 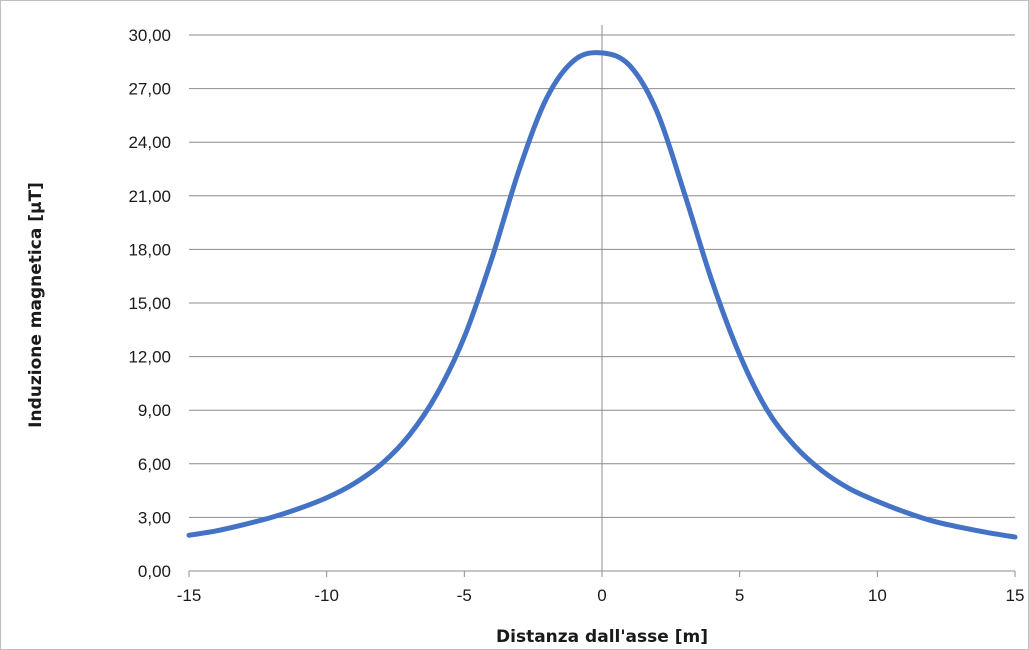 I want to click on y-tick-label: 24,00, so click(x=149, y=142).